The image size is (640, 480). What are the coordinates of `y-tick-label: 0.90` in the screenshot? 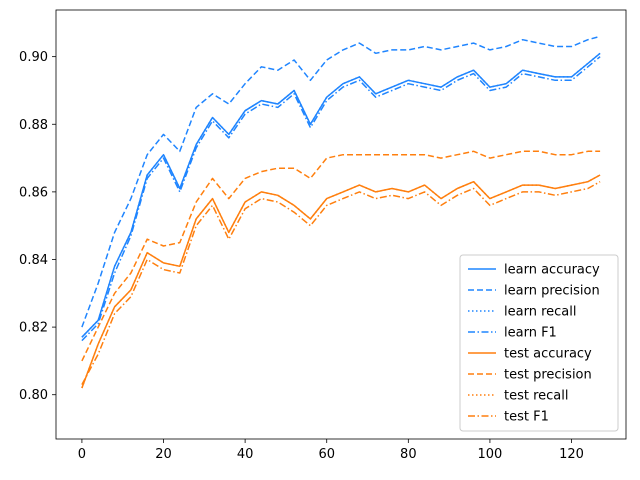 It's located at (33, 57).